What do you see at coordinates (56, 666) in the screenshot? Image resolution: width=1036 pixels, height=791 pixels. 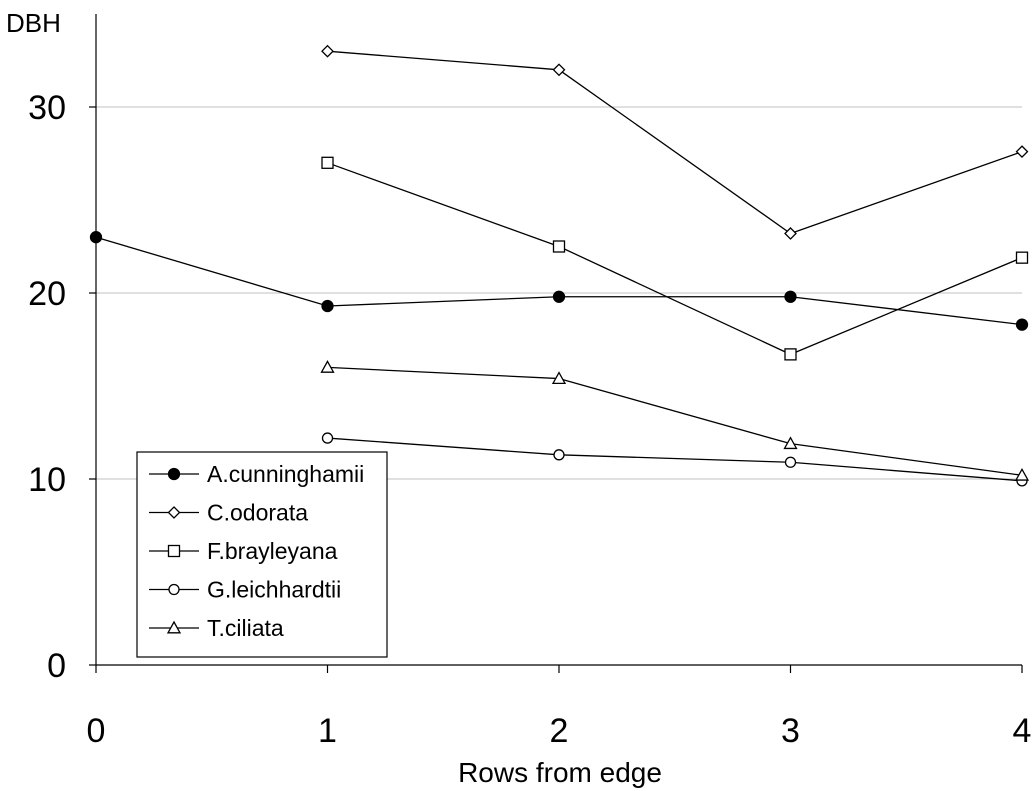 I see `y-tick-label: 0` at bounding box center [56, 666].